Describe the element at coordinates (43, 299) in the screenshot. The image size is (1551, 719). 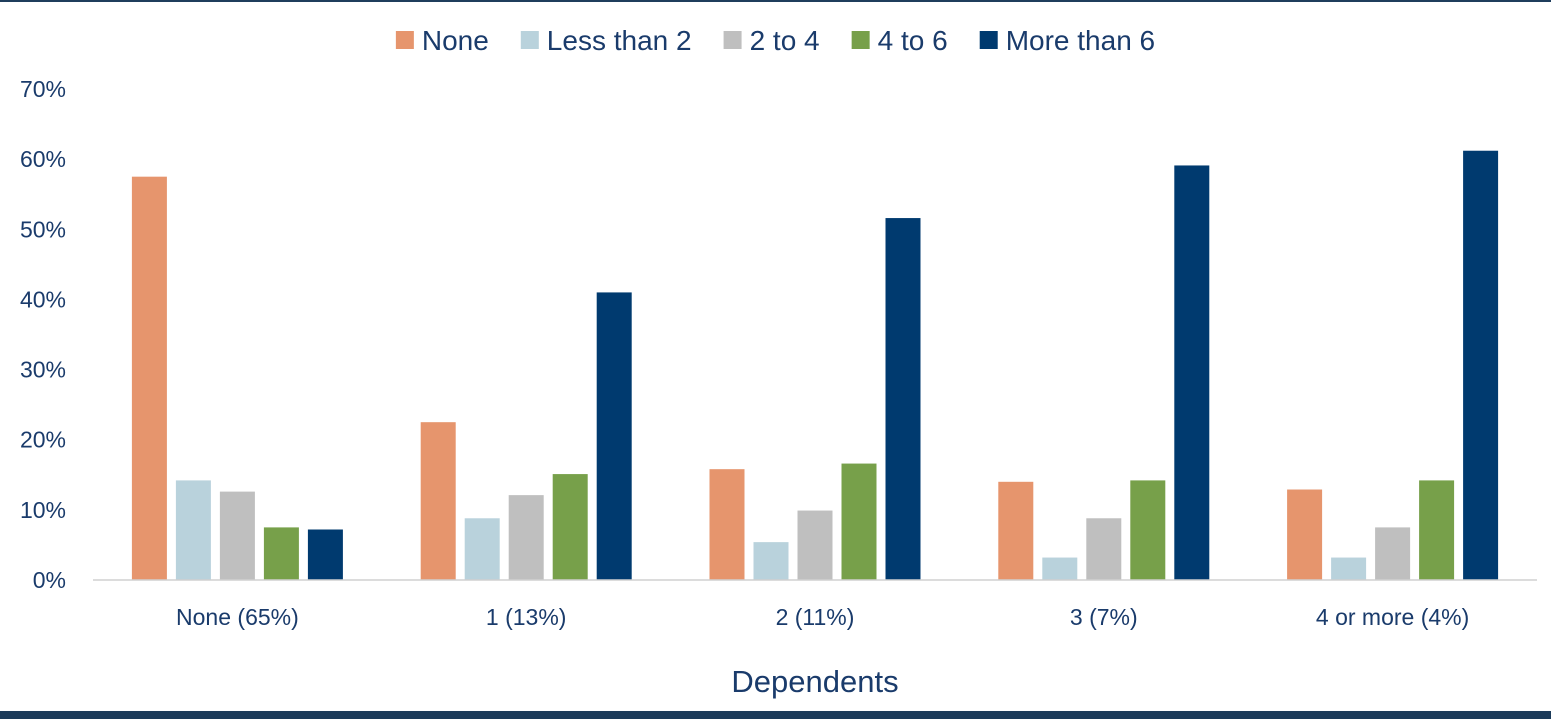
I see `y-tick-label: 40%` at that location.